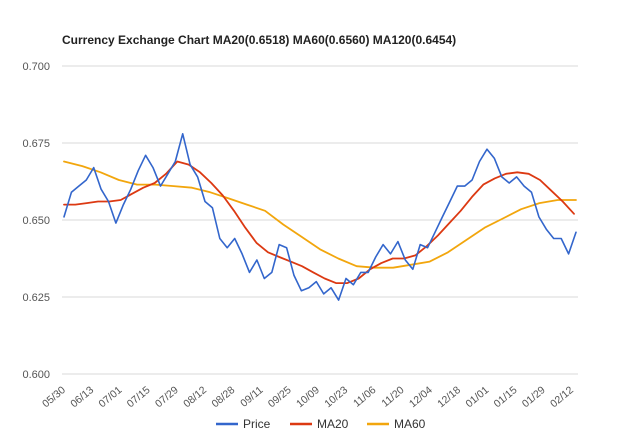 This screenshot has width=640, height=438. Describe the element at coordinates (36, 298) in the screenshot. I see `y-tick-label: 0.625` at that location.